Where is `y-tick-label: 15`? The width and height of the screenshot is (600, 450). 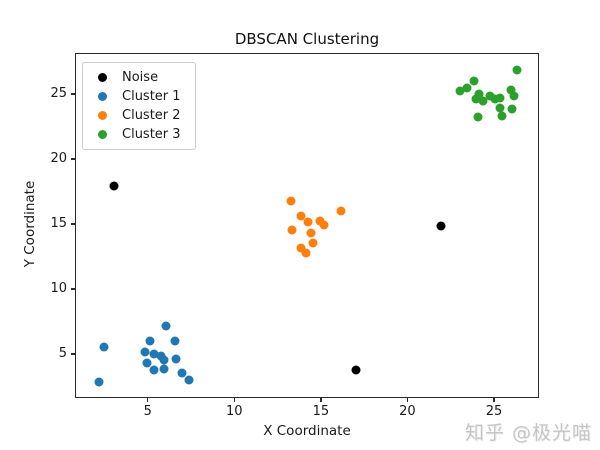 y-tick-label: 15 is located at coordinates (58, 223).